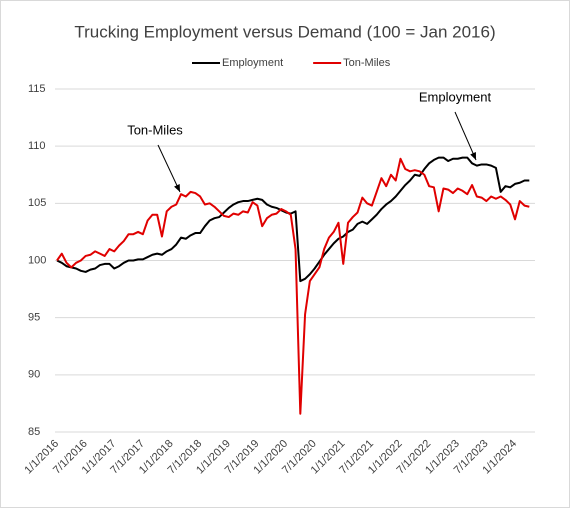 This screenshot has height=508, width=570. Describe the element at coordinates (34, 318) in the screenshot. I see `y-tick-label: 95` at that location.